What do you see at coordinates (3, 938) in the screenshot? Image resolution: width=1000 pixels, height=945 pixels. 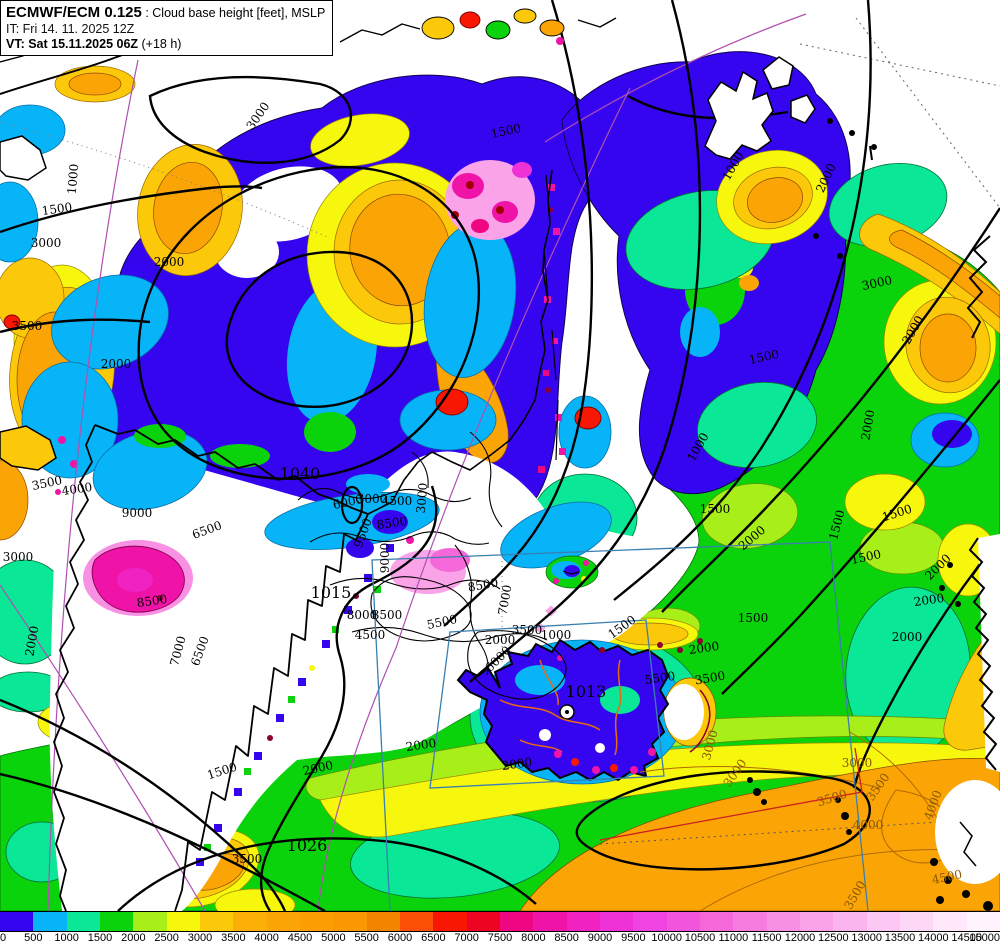 I see `colorbar-tick: 0` at bounding box center [3, 938].